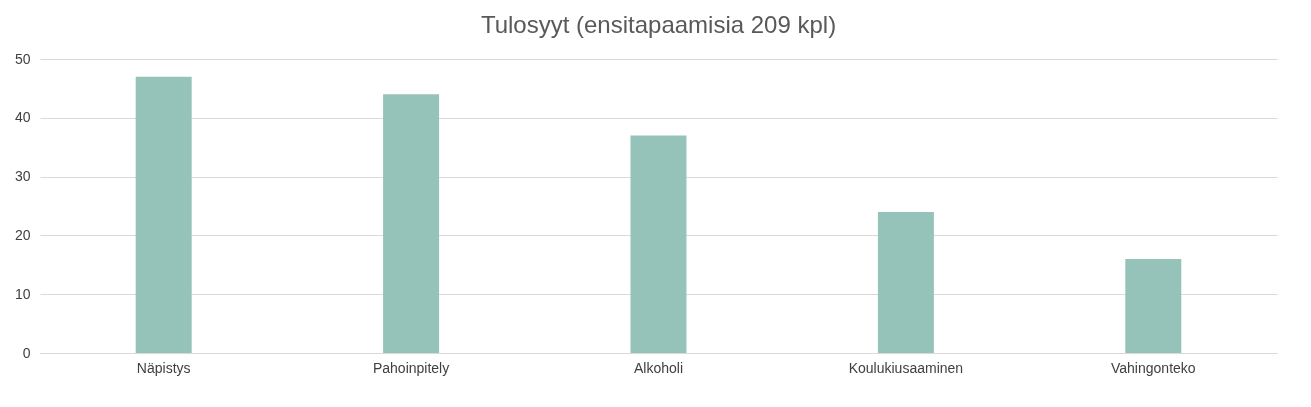  Describe the element at coordinates (22, 293) in the screenshot. I see `y-tick-label: 10` at that location.